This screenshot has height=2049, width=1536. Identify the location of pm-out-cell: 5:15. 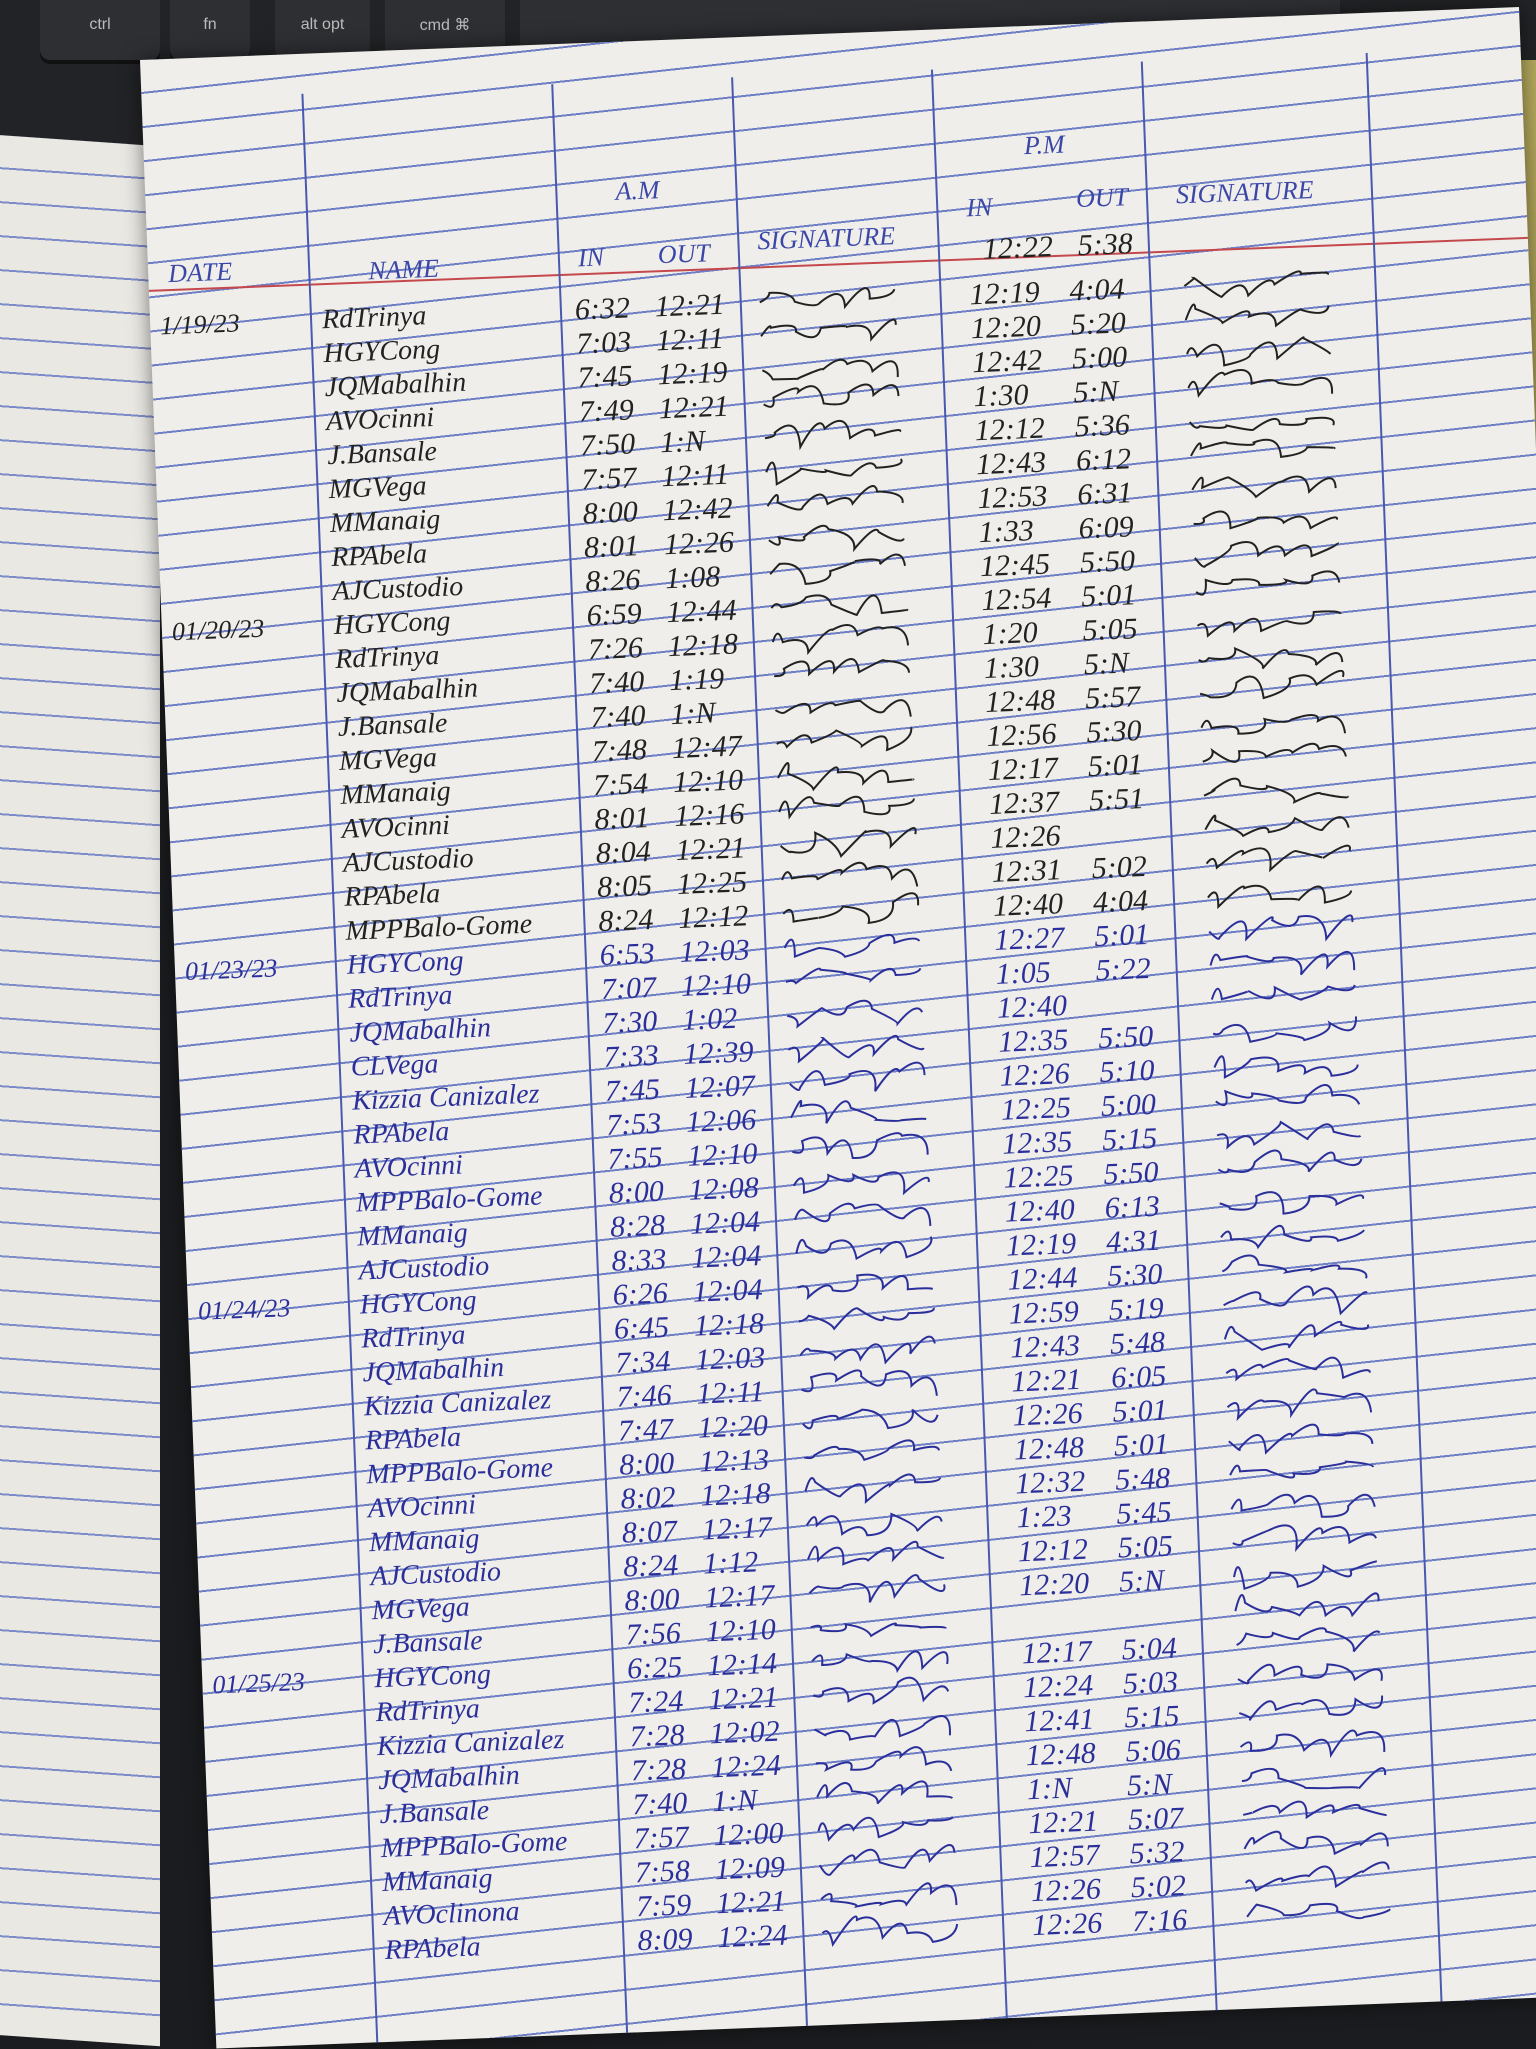
(1151, 1717).